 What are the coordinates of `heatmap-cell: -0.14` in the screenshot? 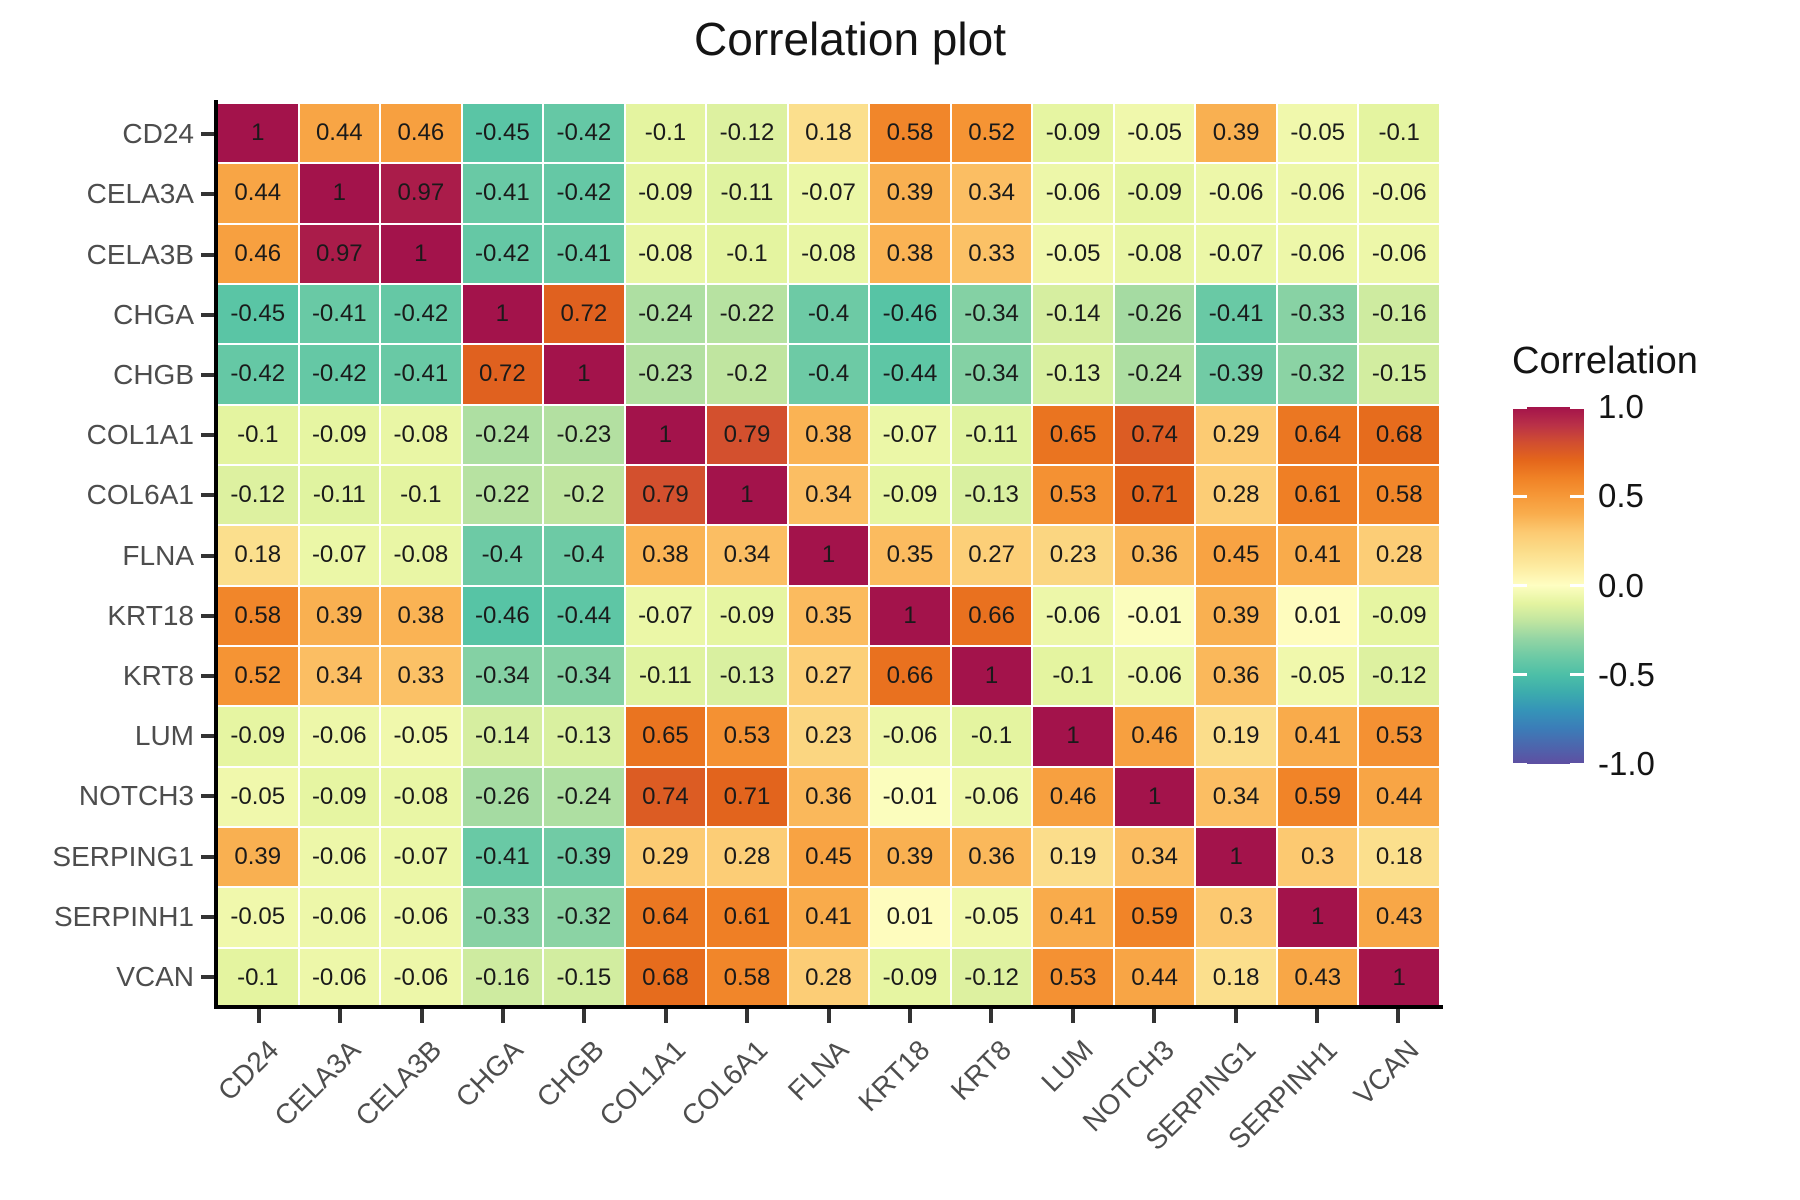 It's located at (502, 736).